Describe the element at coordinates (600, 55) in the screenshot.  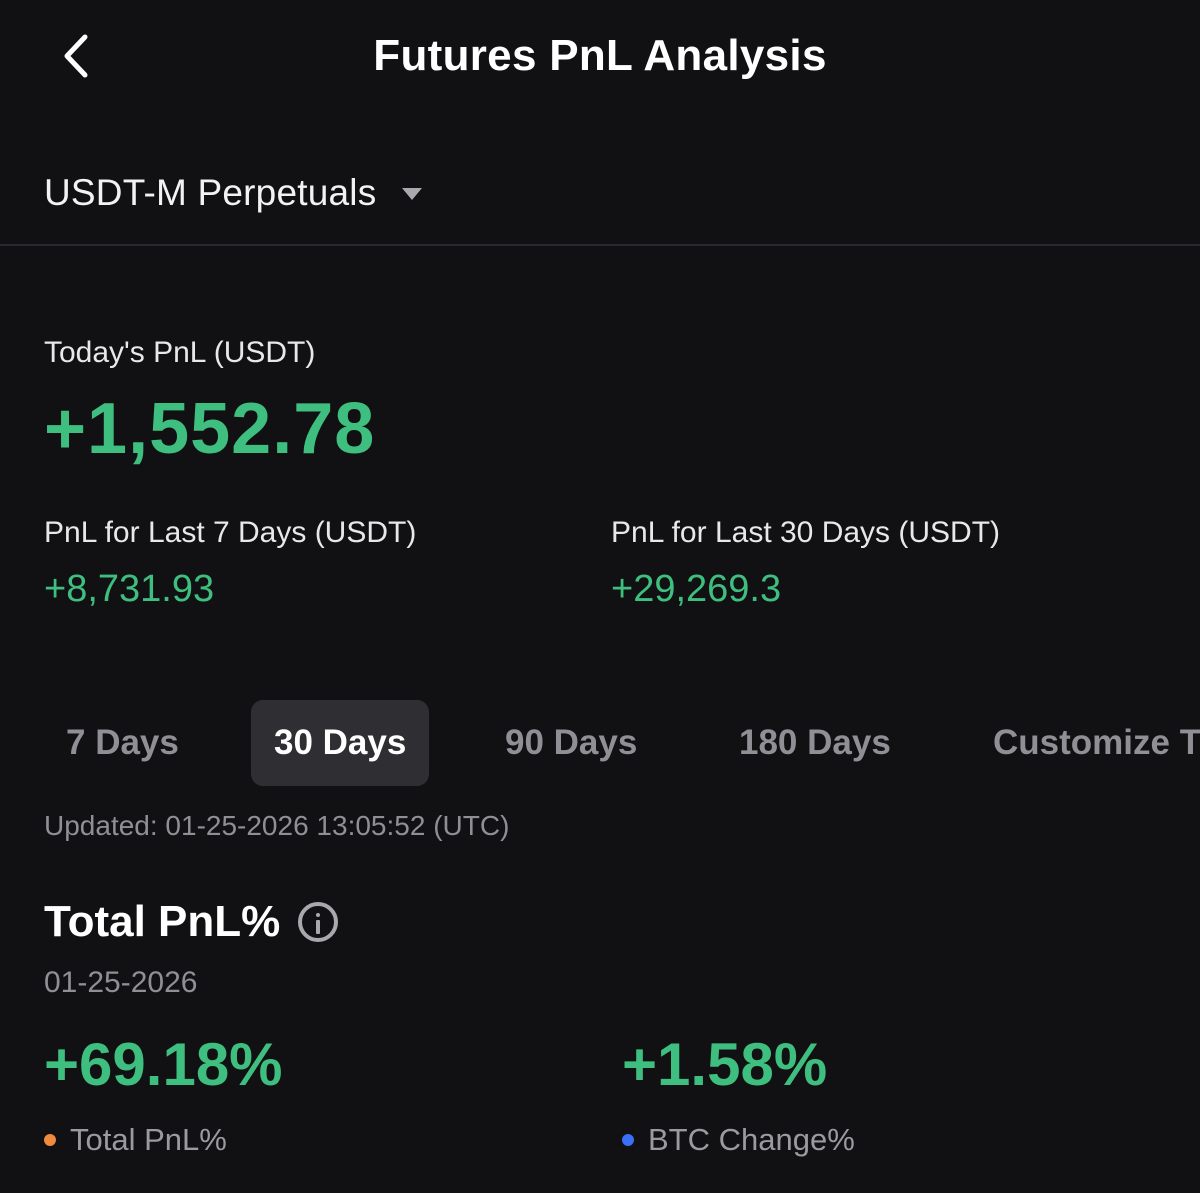
I see `page-title: Futures PnL Analysis` at that location.